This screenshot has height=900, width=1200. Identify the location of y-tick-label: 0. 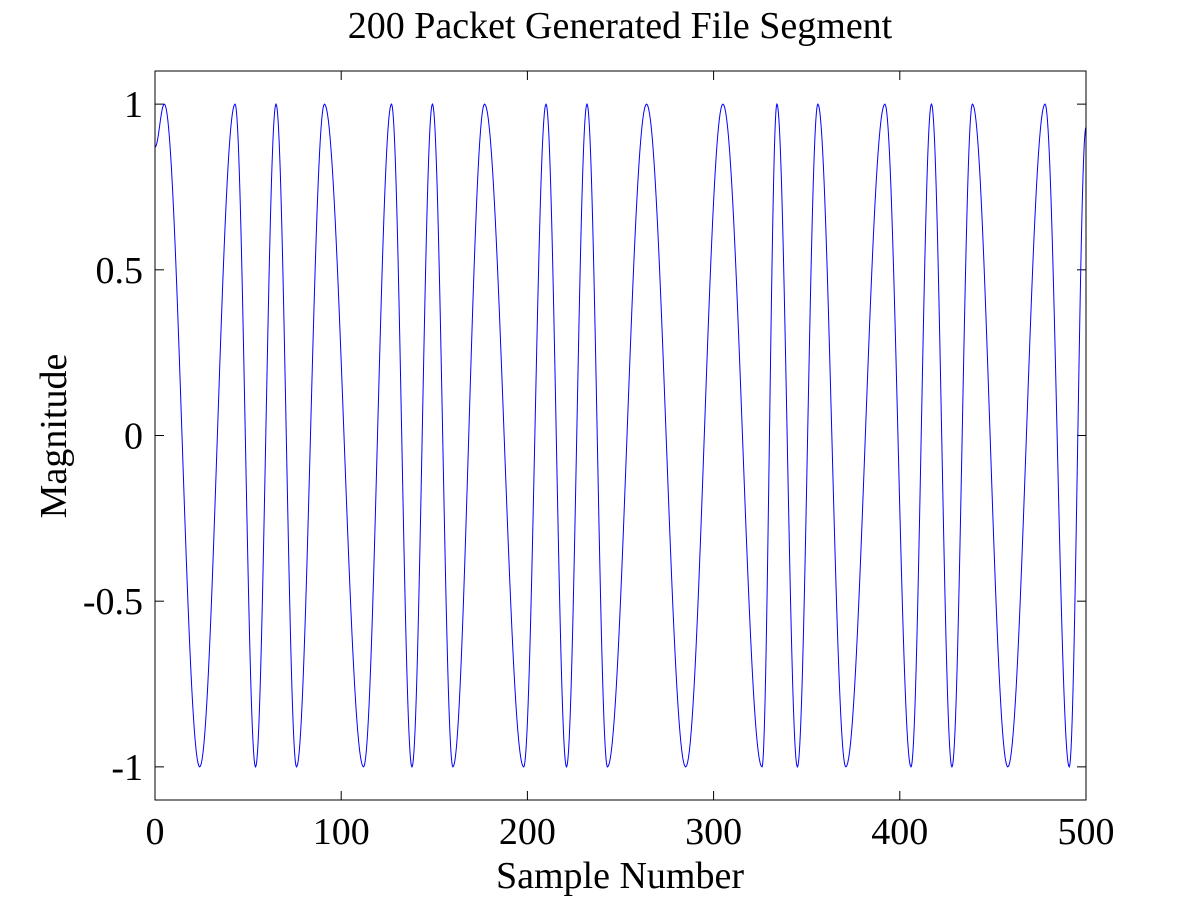
(133, 437).